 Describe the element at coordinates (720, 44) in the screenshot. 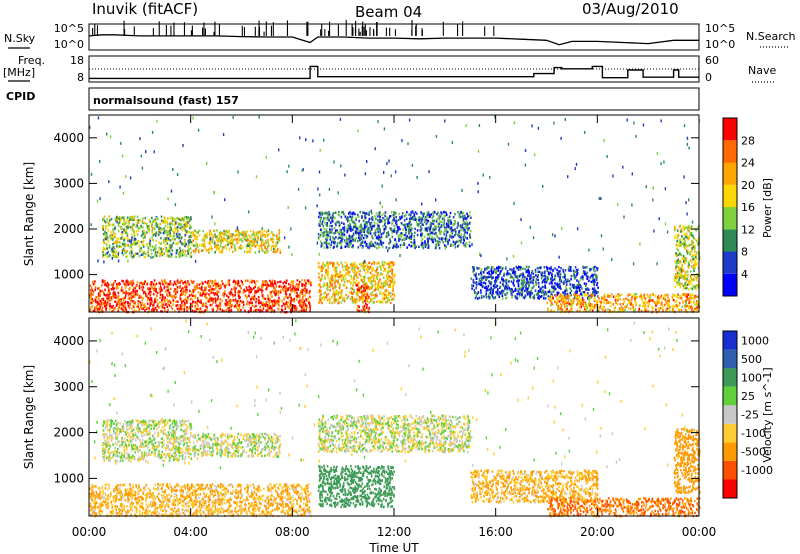

I see `nsky-right-tick-bottom: 10^0` at that location.